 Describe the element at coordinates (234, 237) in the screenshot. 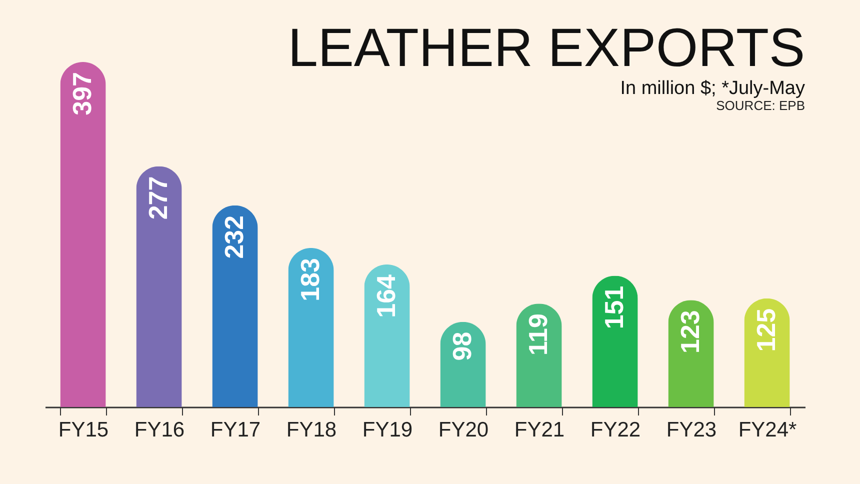

I see `data-label: 232` at that location.